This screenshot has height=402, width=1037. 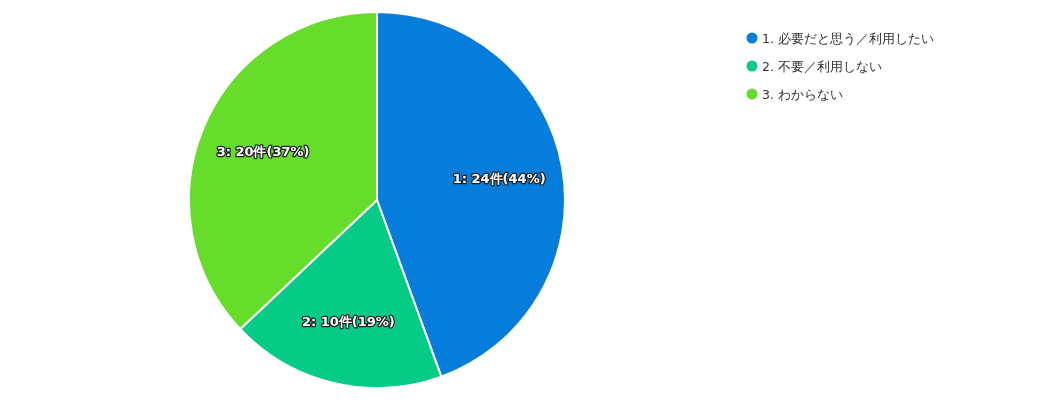 I want to click on data-label: 2: 10件(19%), so click(x=348, y=321).